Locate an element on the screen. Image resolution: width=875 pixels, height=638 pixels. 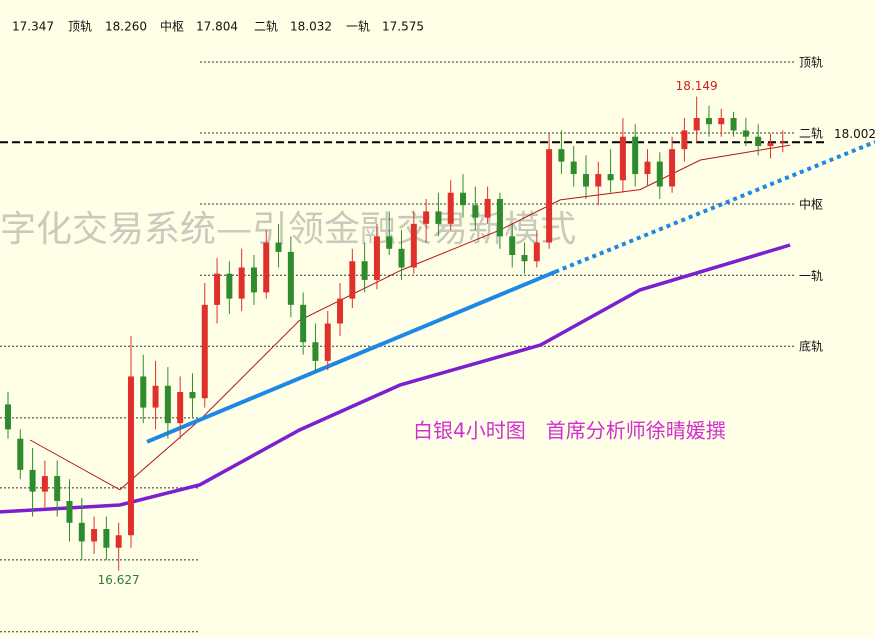
header-item: 17.575 is located at coordinates (403, 27).